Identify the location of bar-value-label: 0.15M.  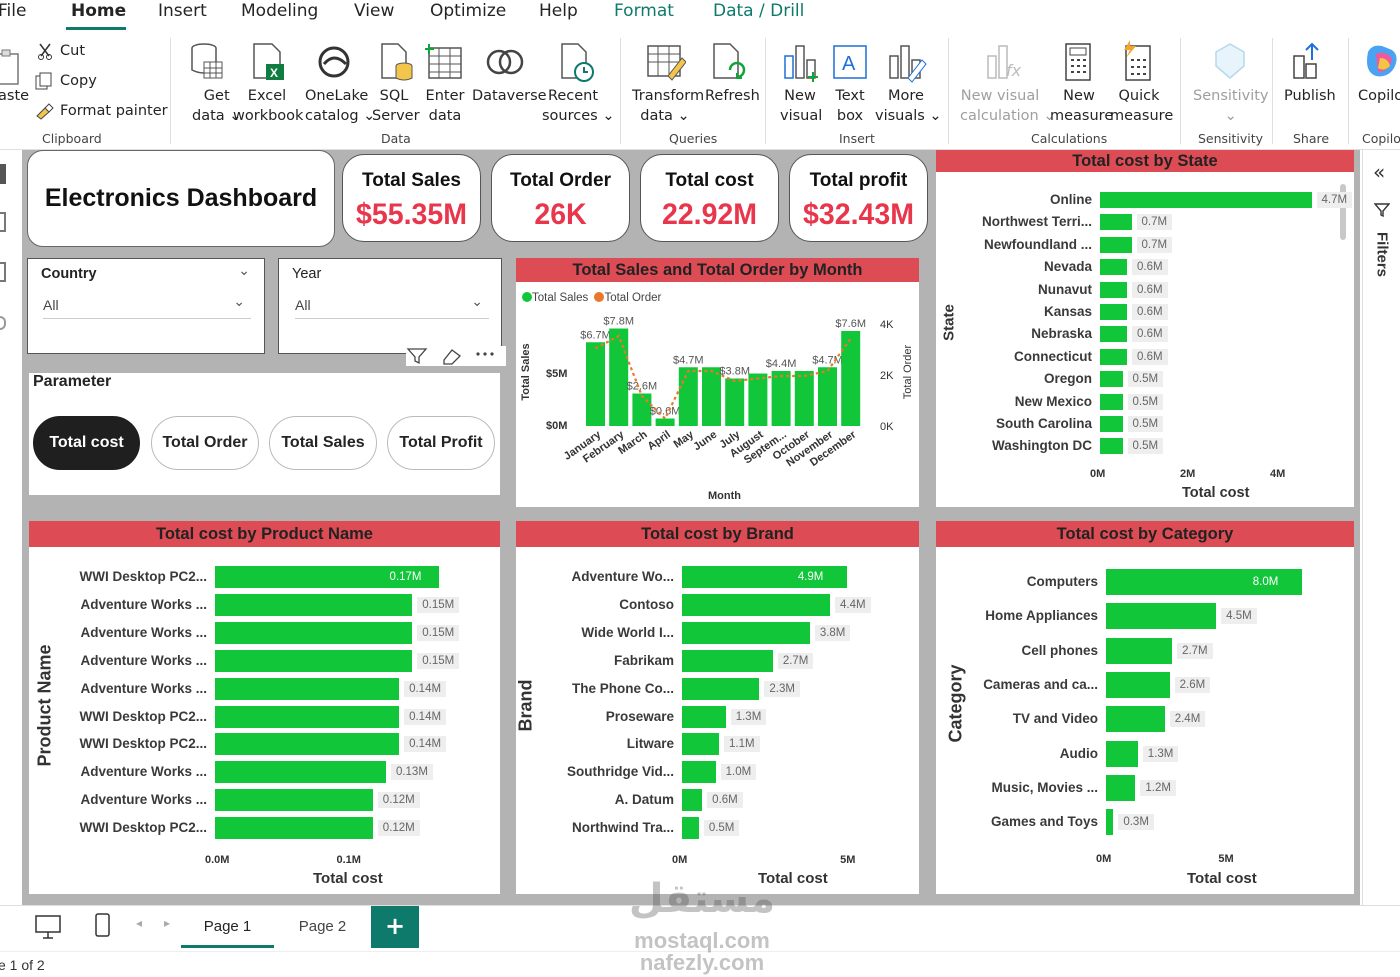
(438, 632).